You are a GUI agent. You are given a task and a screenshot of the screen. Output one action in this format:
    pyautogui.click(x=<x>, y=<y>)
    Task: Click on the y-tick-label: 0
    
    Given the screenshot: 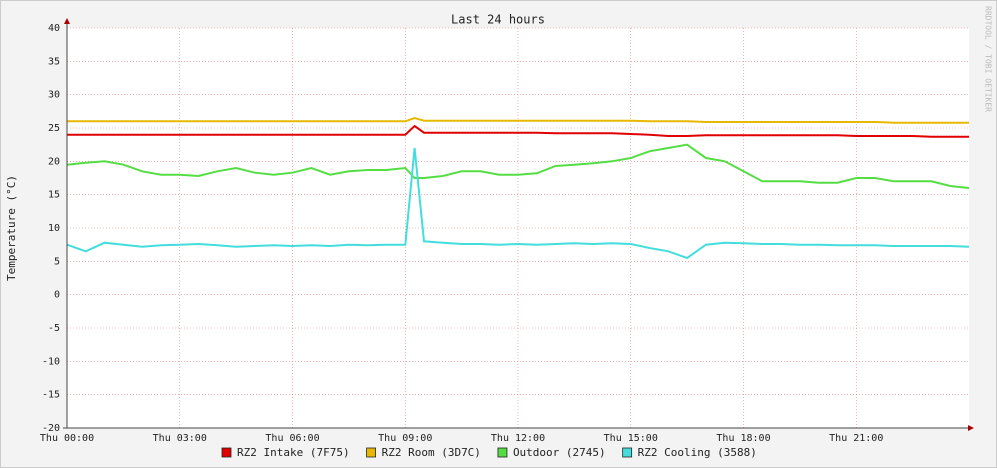 What is the action you would take?
    pyautogui.click(x=57, y=295)
    